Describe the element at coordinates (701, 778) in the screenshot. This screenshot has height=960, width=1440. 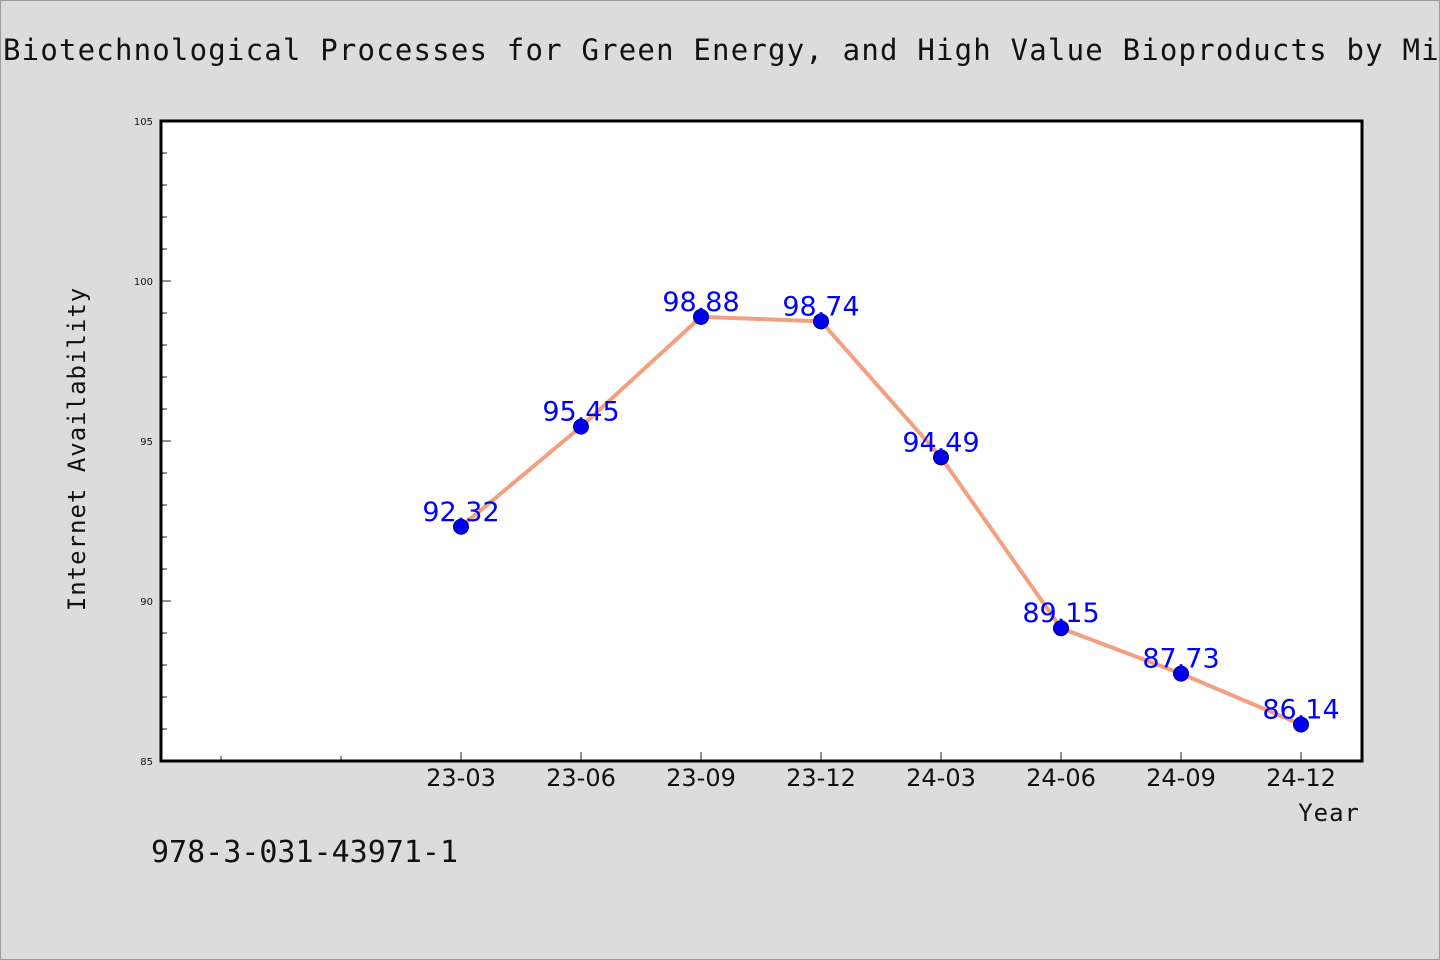
I see `x-tick-label: 23-09` at that location.